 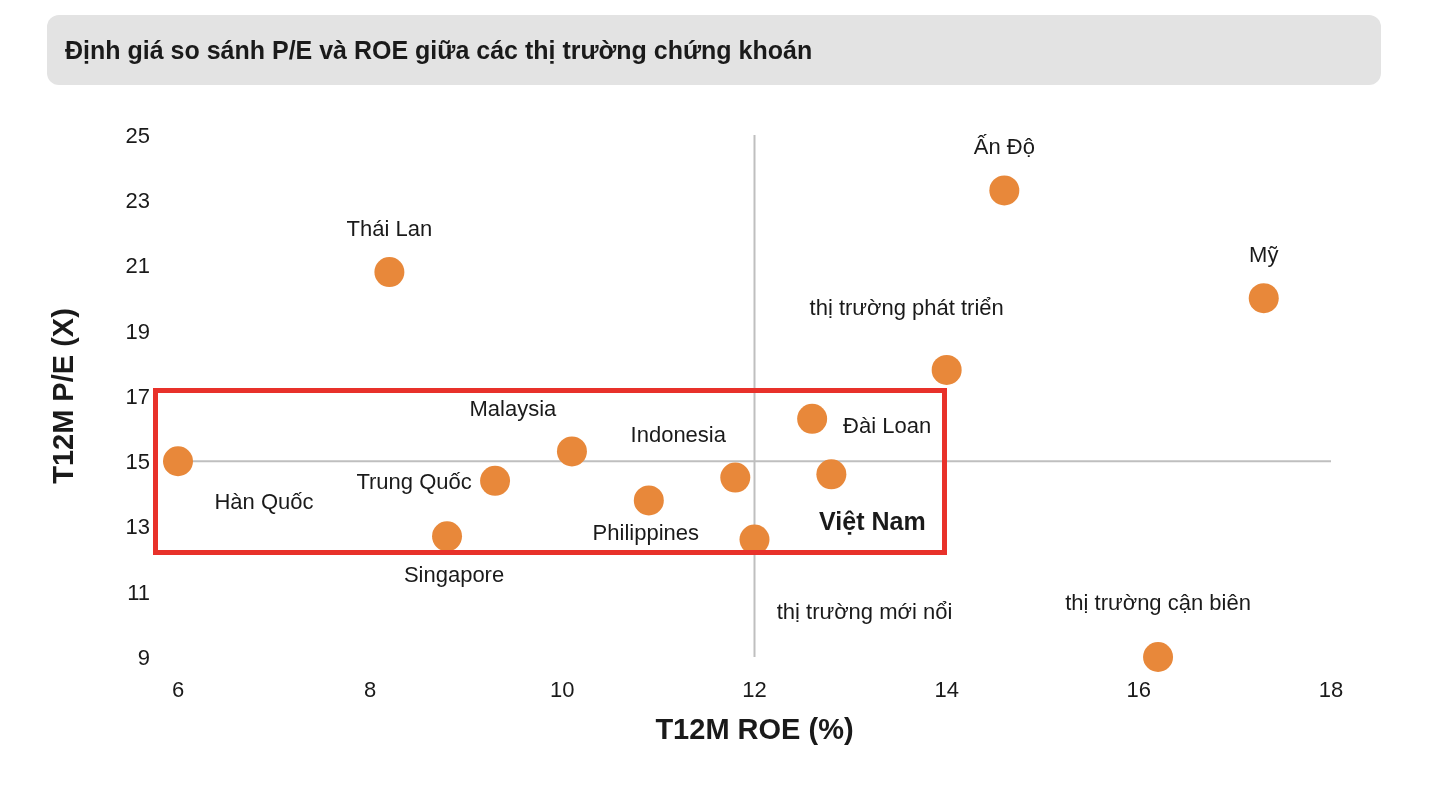 I want to click on series-label: Ấn Độ, so click(x=1004, y=146).